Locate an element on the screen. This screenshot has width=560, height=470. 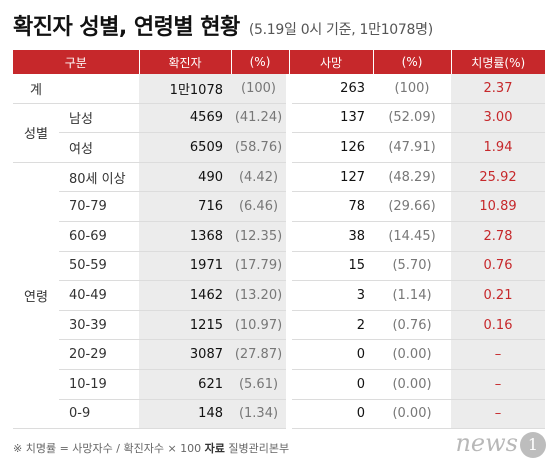
fatality-cell: 2.37 is located at coordinates (498, 89).